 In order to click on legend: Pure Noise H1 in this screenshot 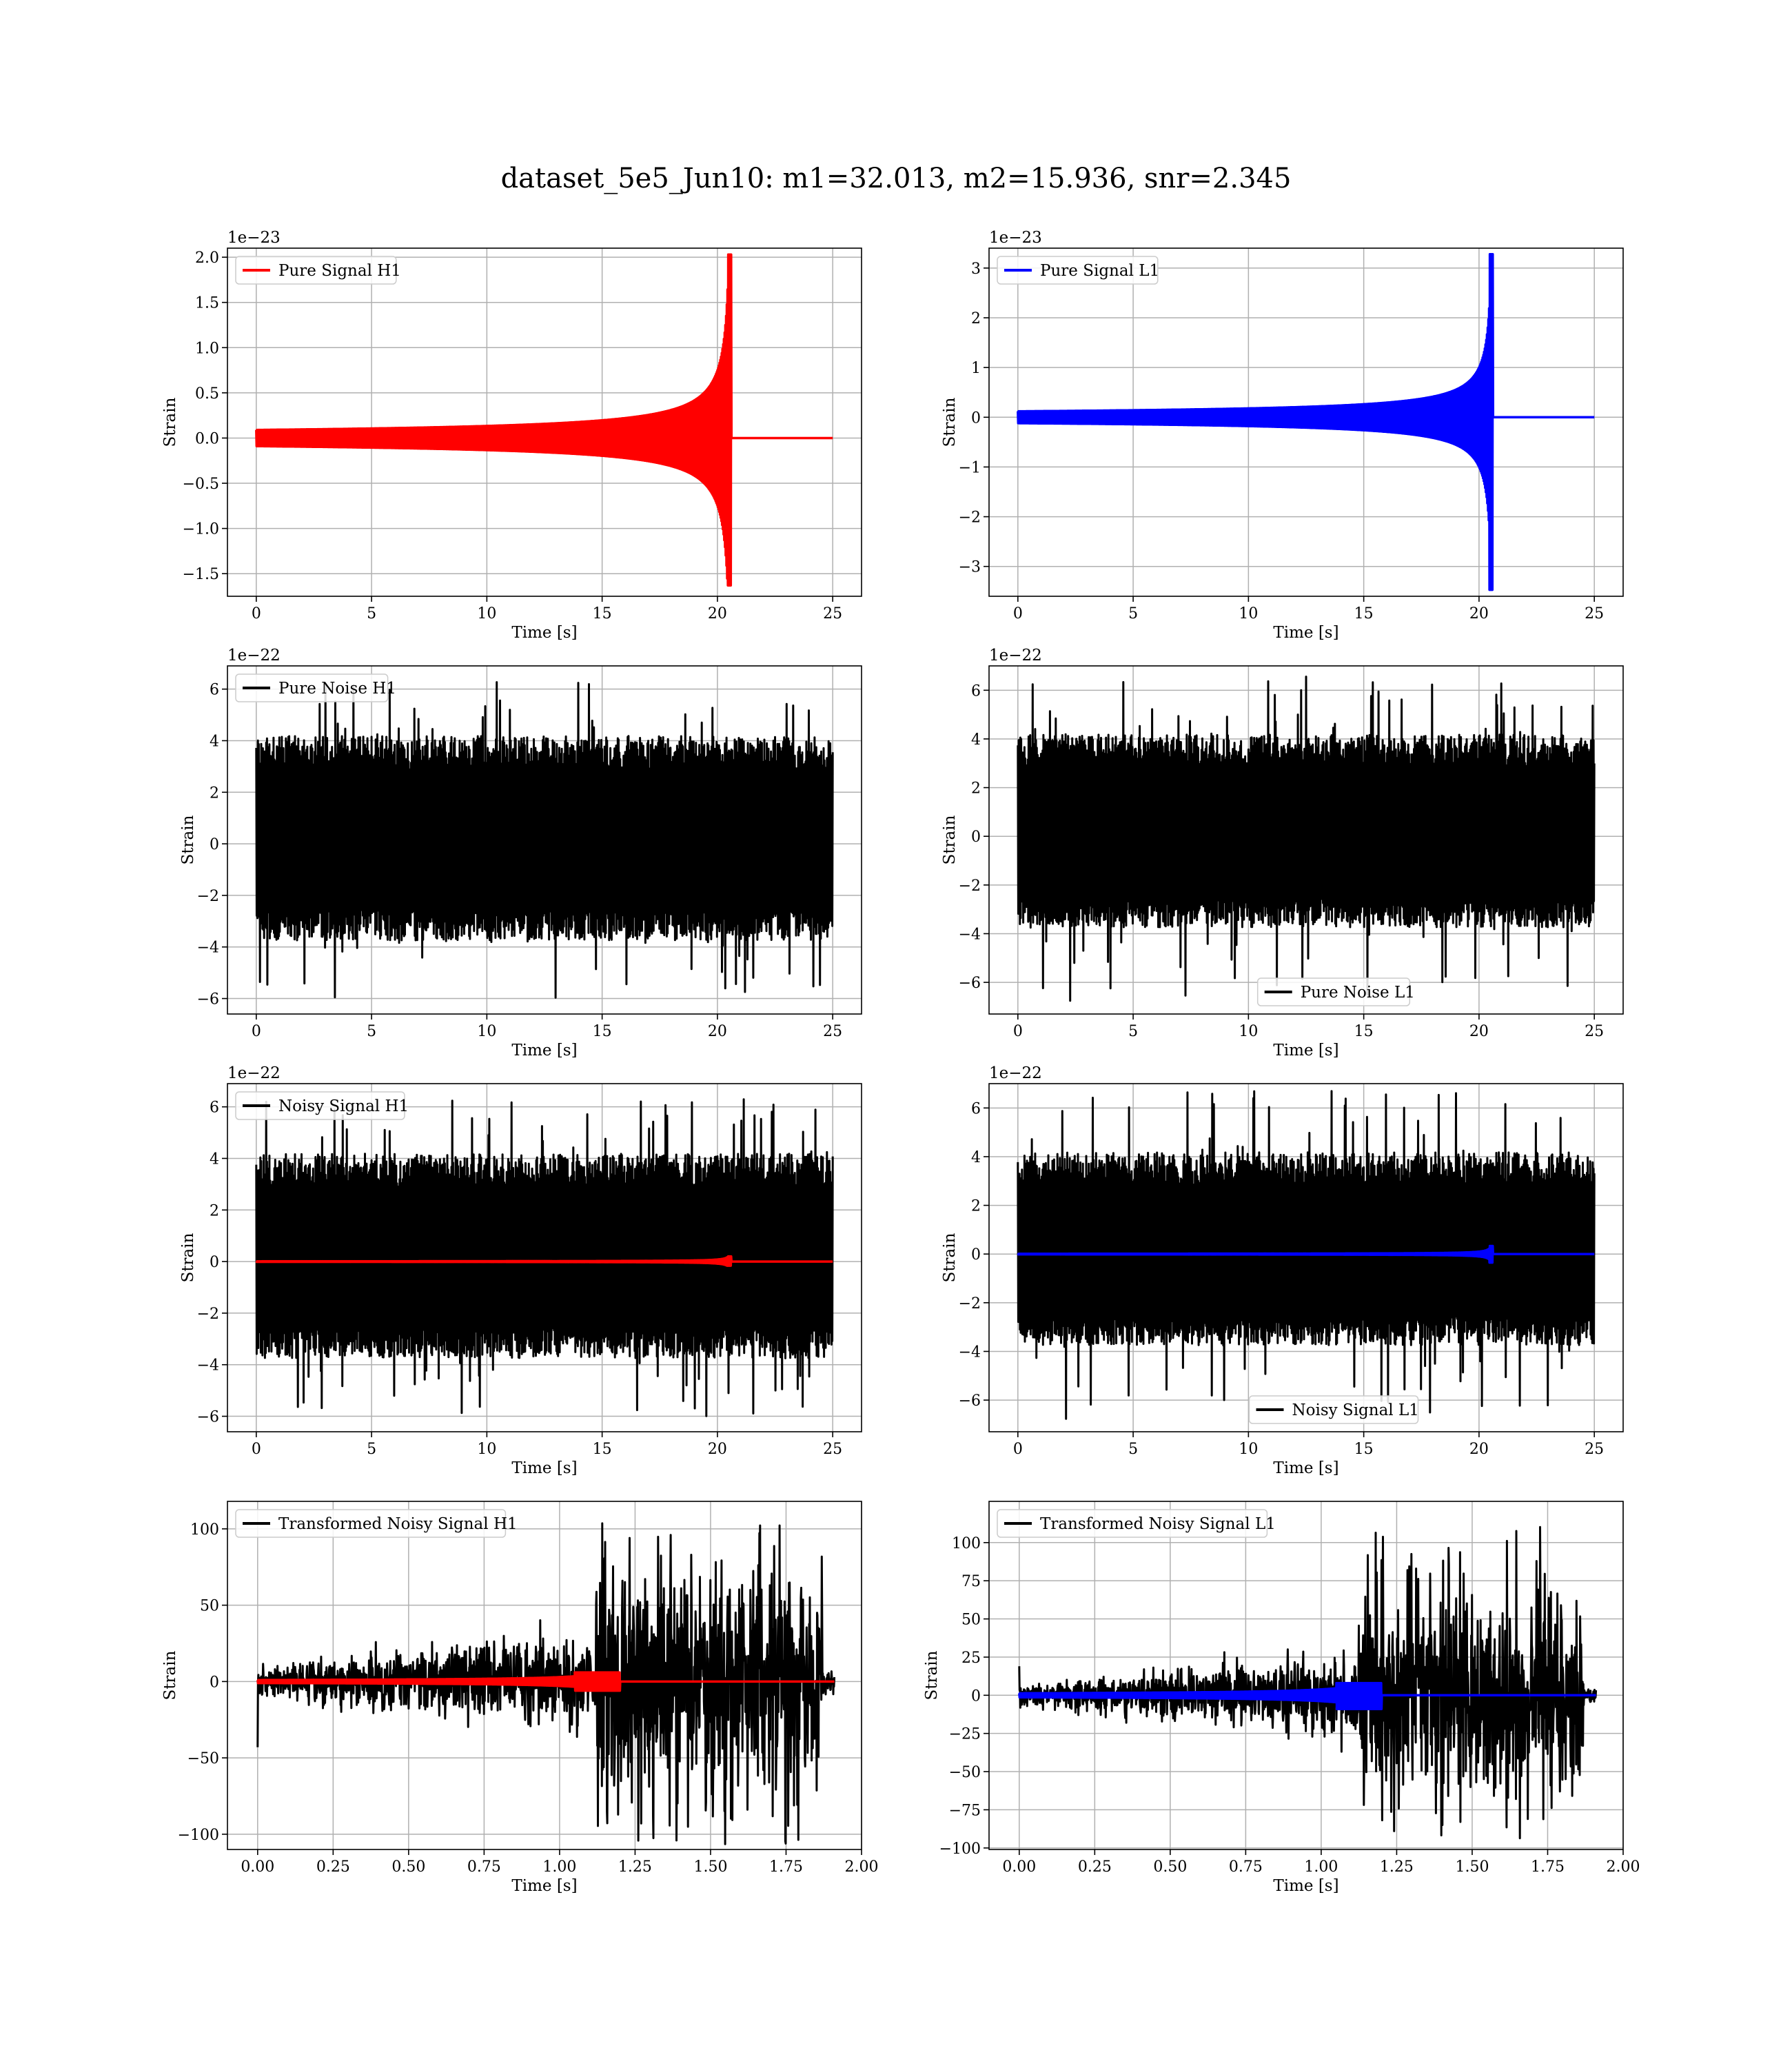, I will do `click(315, 687)`.